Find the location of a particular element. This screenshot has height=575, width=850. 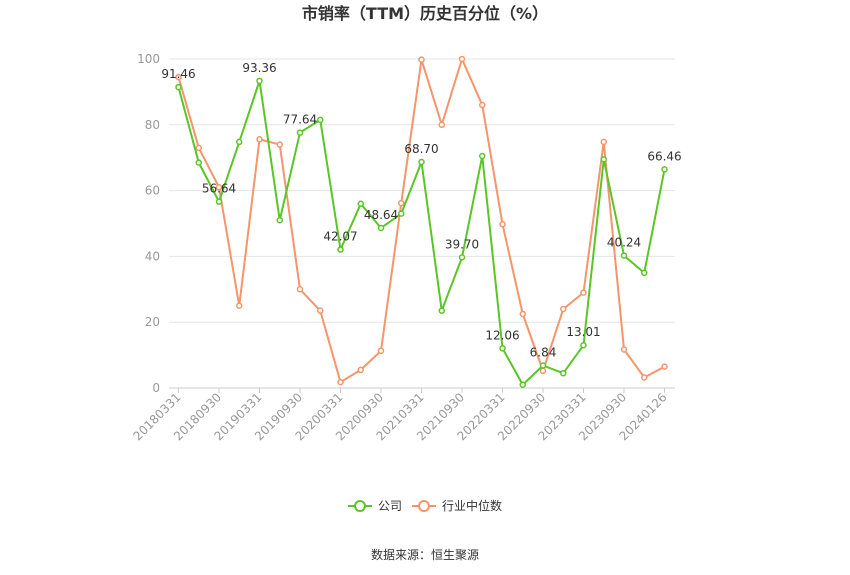

data-label: 91.46 is located at coordinates (178, 74).